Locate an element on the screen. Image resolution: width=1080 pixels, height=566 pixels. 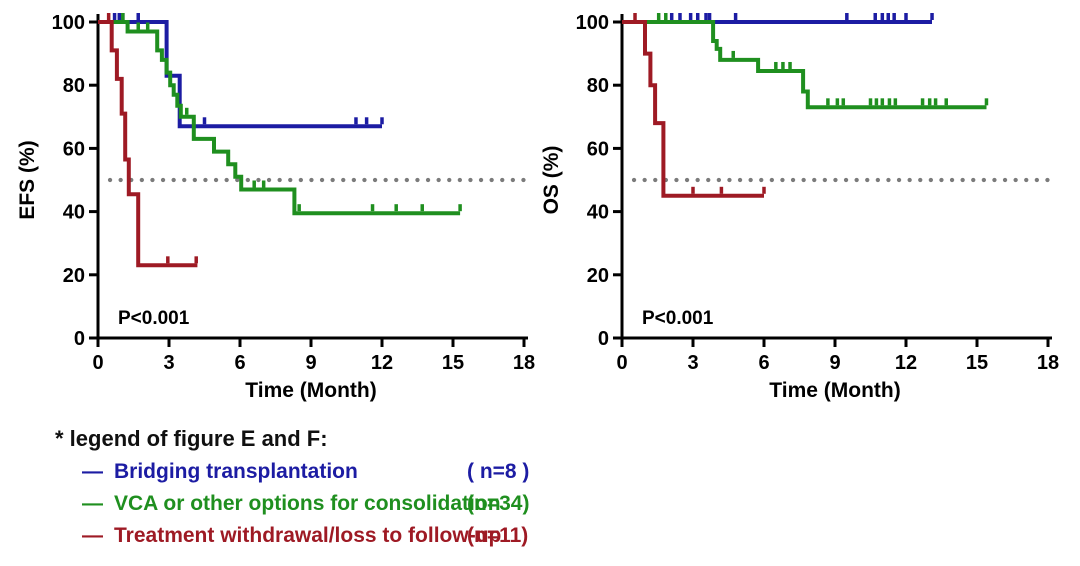
y-axis-title: EFS (%) is located at coordinates (27, 179).